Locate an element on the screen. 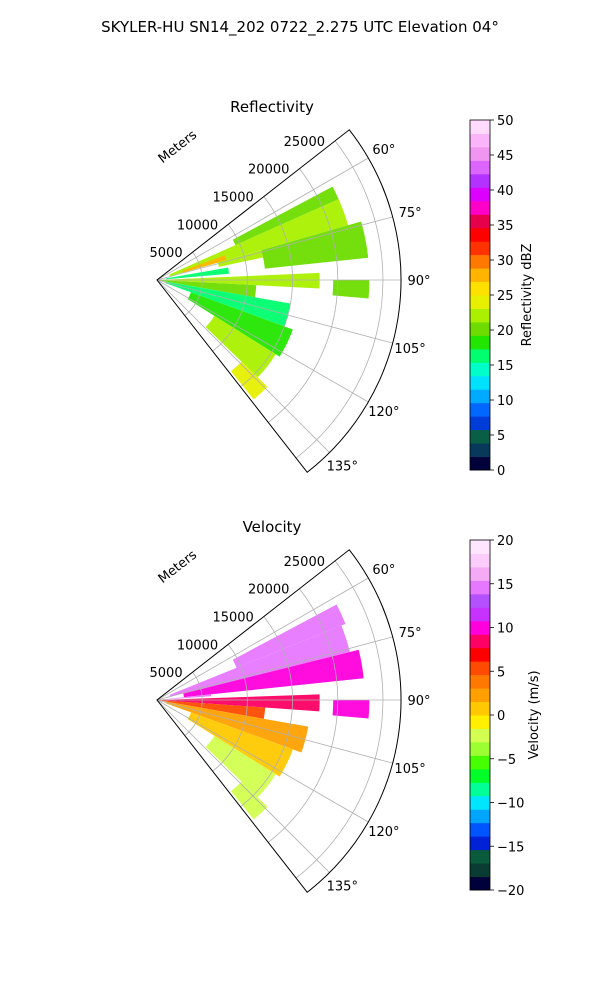 This screenshot has width=600, height=1000. colorbar-tick-label: 45 is located at coordinates (505, 156).